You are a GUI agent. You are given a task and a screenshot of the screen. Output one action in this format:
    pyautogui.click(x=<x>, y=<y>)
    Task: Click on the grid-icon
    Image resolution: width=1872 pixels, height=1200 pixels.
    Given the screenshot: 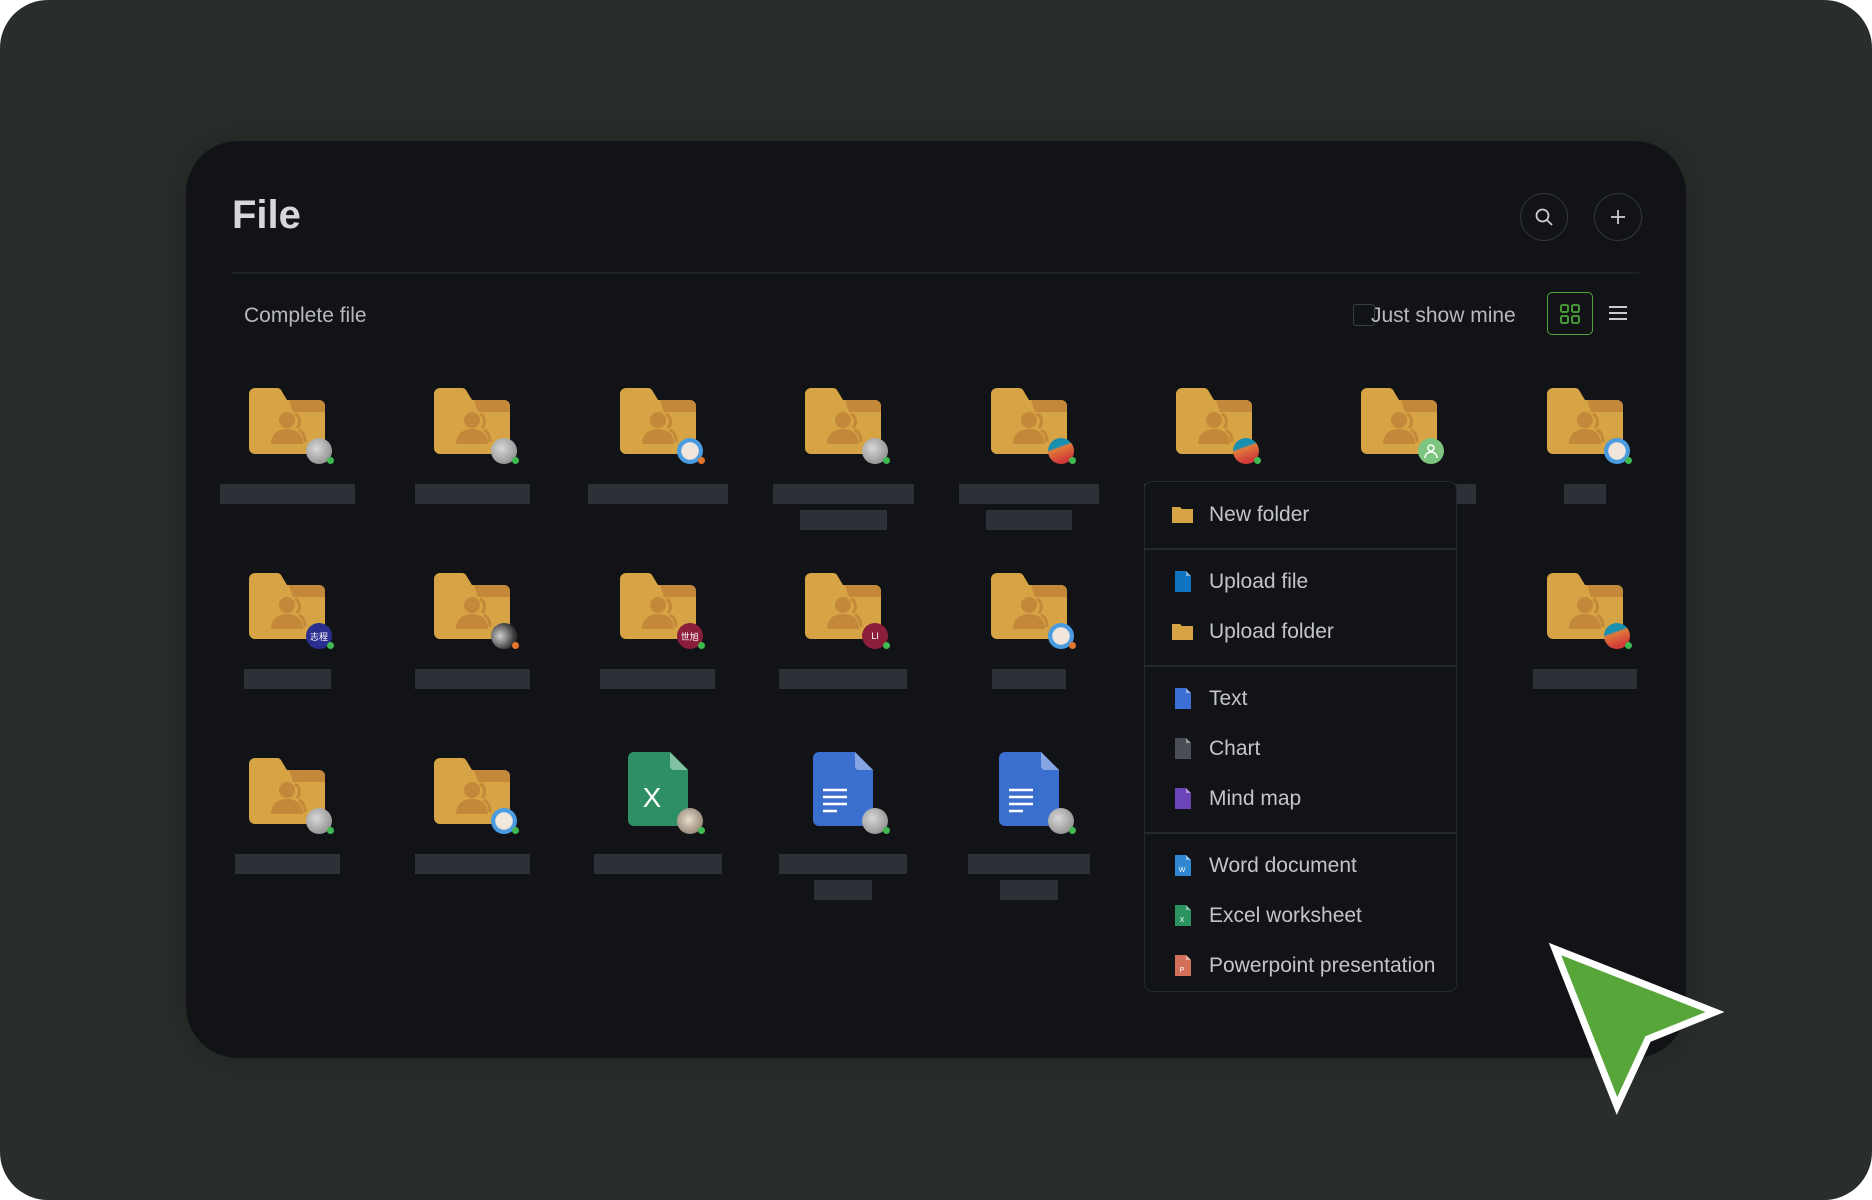 What is the action you would take?
    pyautogui.click(x=1570, y=313)
    